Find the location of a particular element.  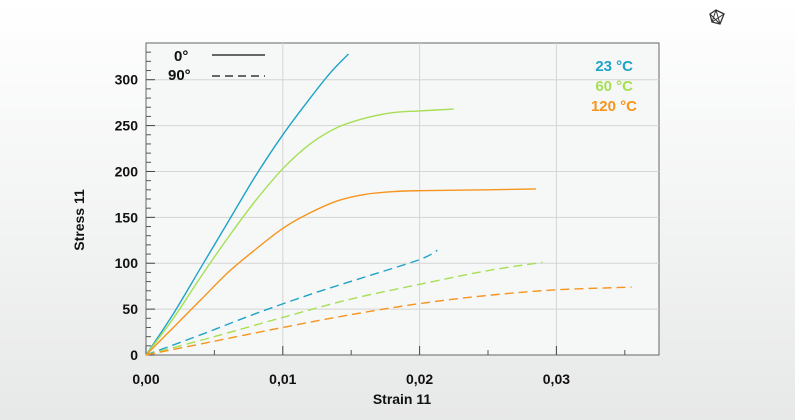

style-legend: 0° 90° is located at coordinates (216, 66).